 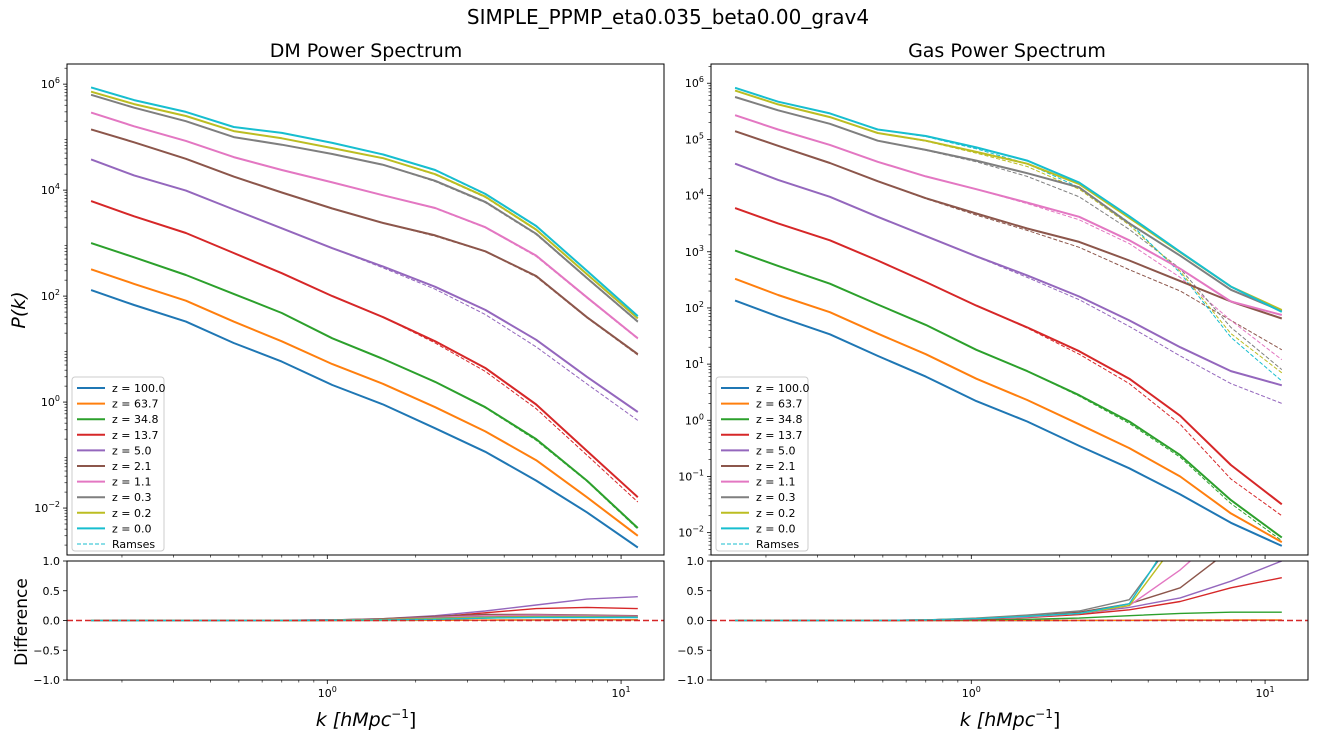 What do you see at coordinates (1056, 720) in the screenshot?
I see `gas-x-axis-label-close: ]` at bounding box center [1056, 720].